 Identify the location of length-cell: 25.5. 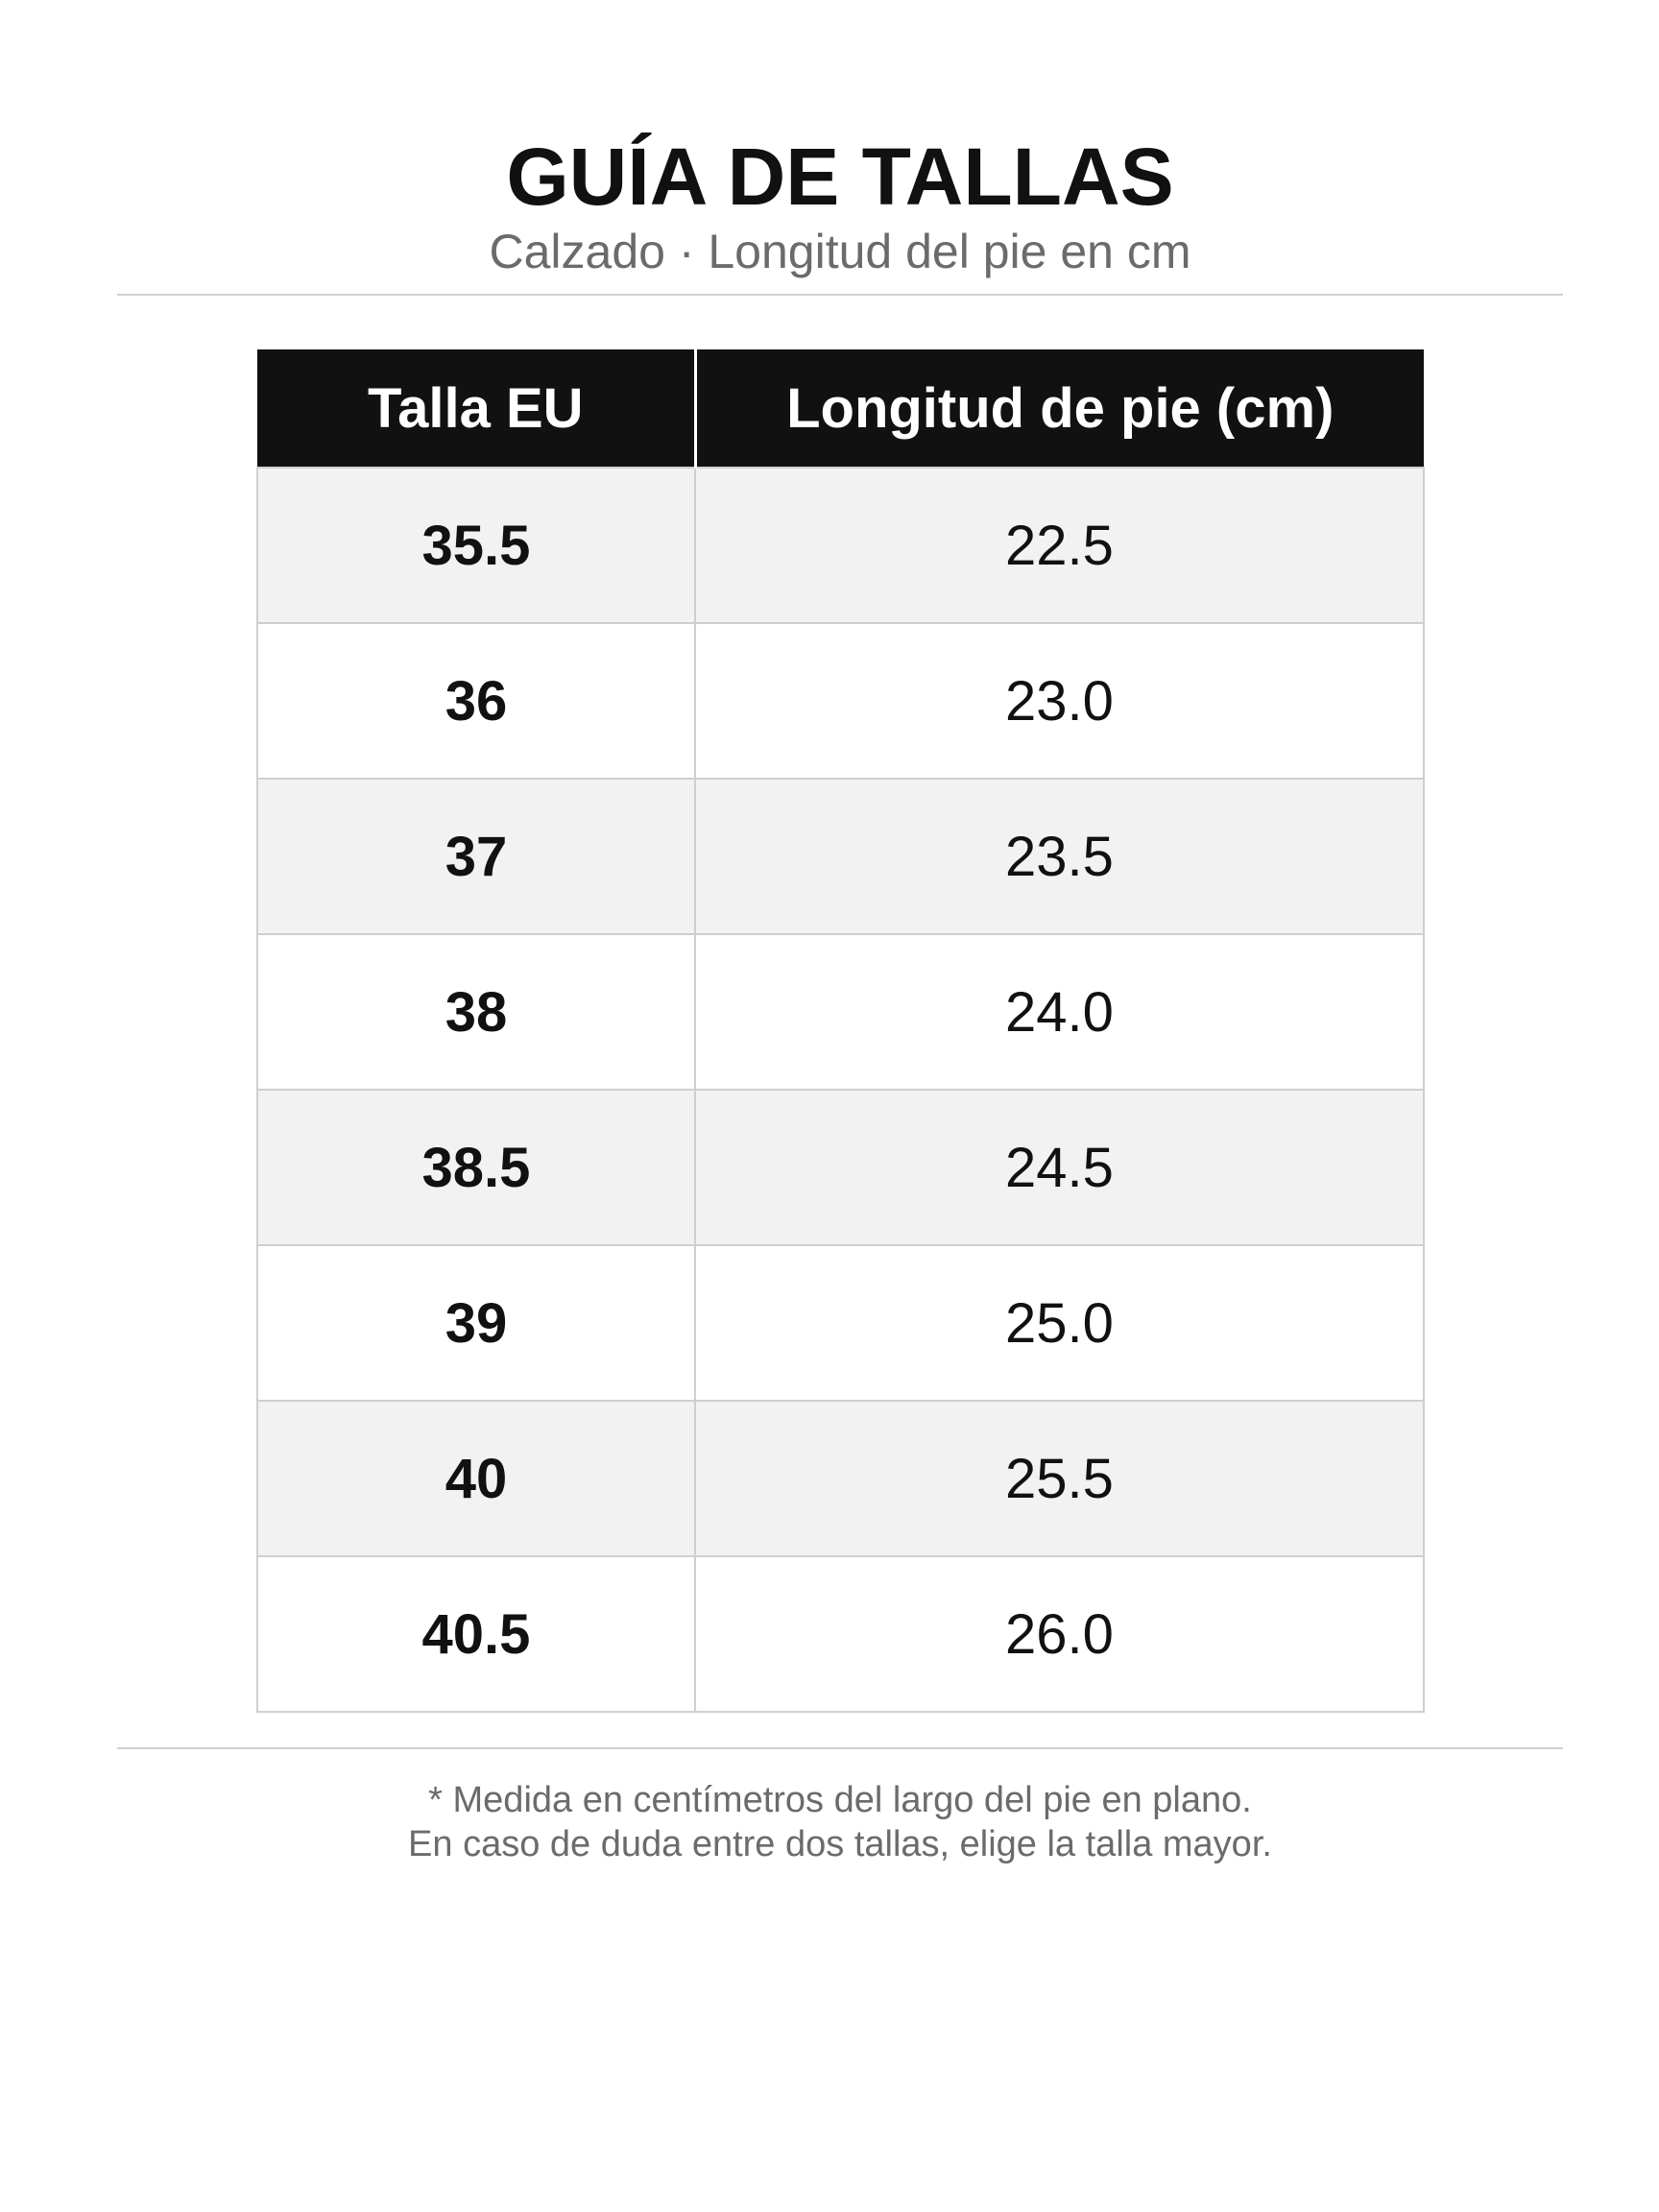
(1059, 1478).